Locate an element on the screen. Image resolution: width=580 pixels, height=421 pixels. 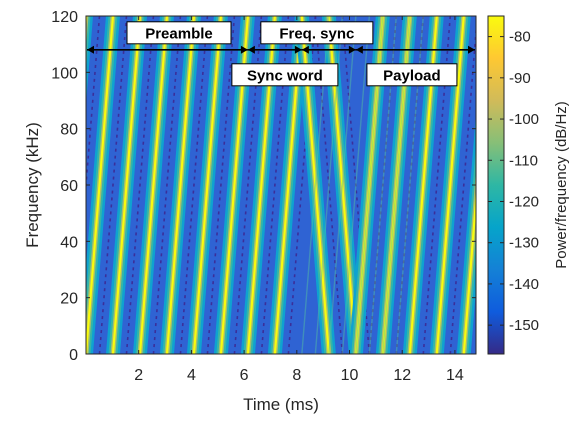
y-tick-label: 120 is located at coordinates (64, 17).